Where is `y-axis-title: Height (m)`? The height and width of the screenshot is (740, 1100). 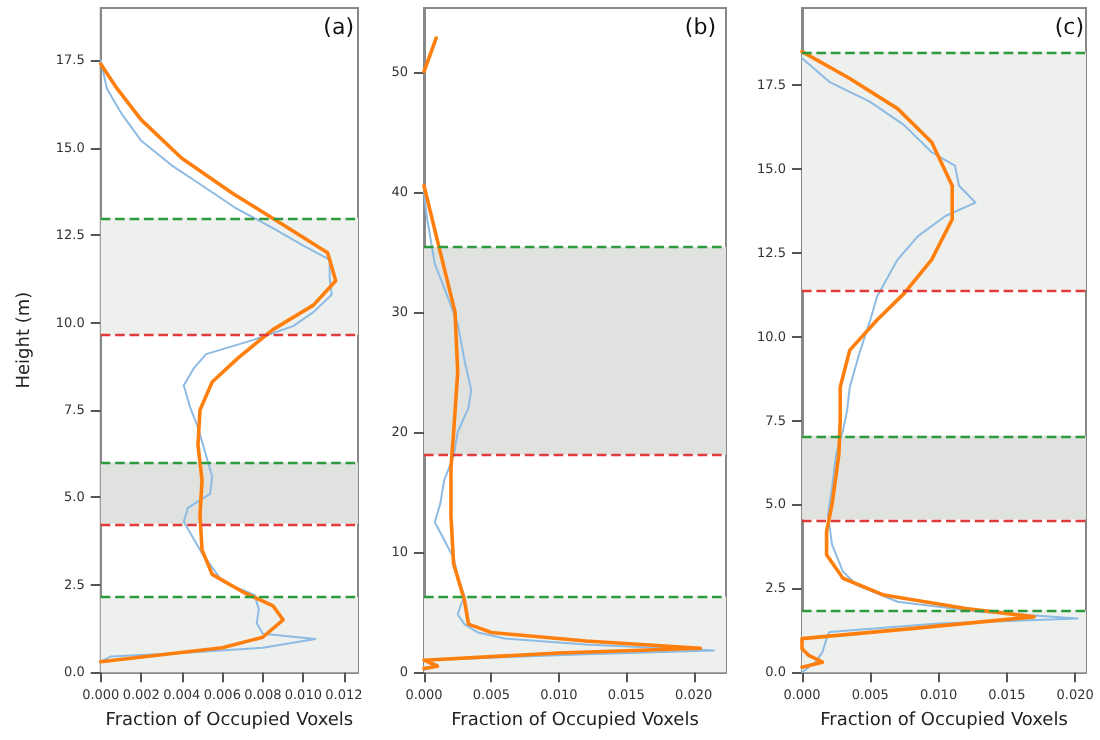
y-axis-title: Height (m) is located at coordinates (25, 340).